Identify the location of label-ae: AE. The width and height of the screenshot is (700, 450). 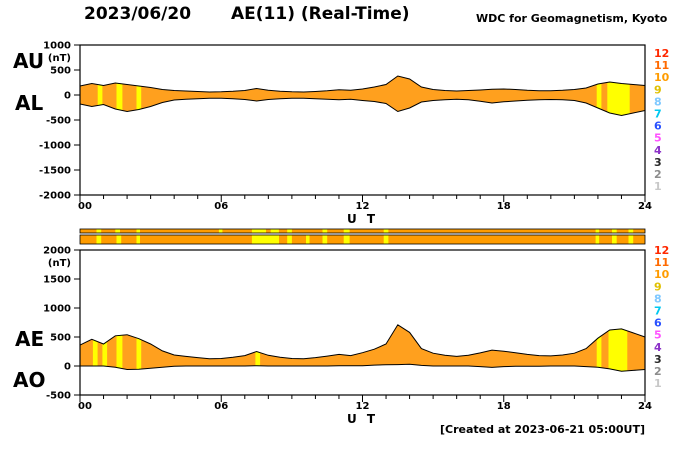
(30, 339).